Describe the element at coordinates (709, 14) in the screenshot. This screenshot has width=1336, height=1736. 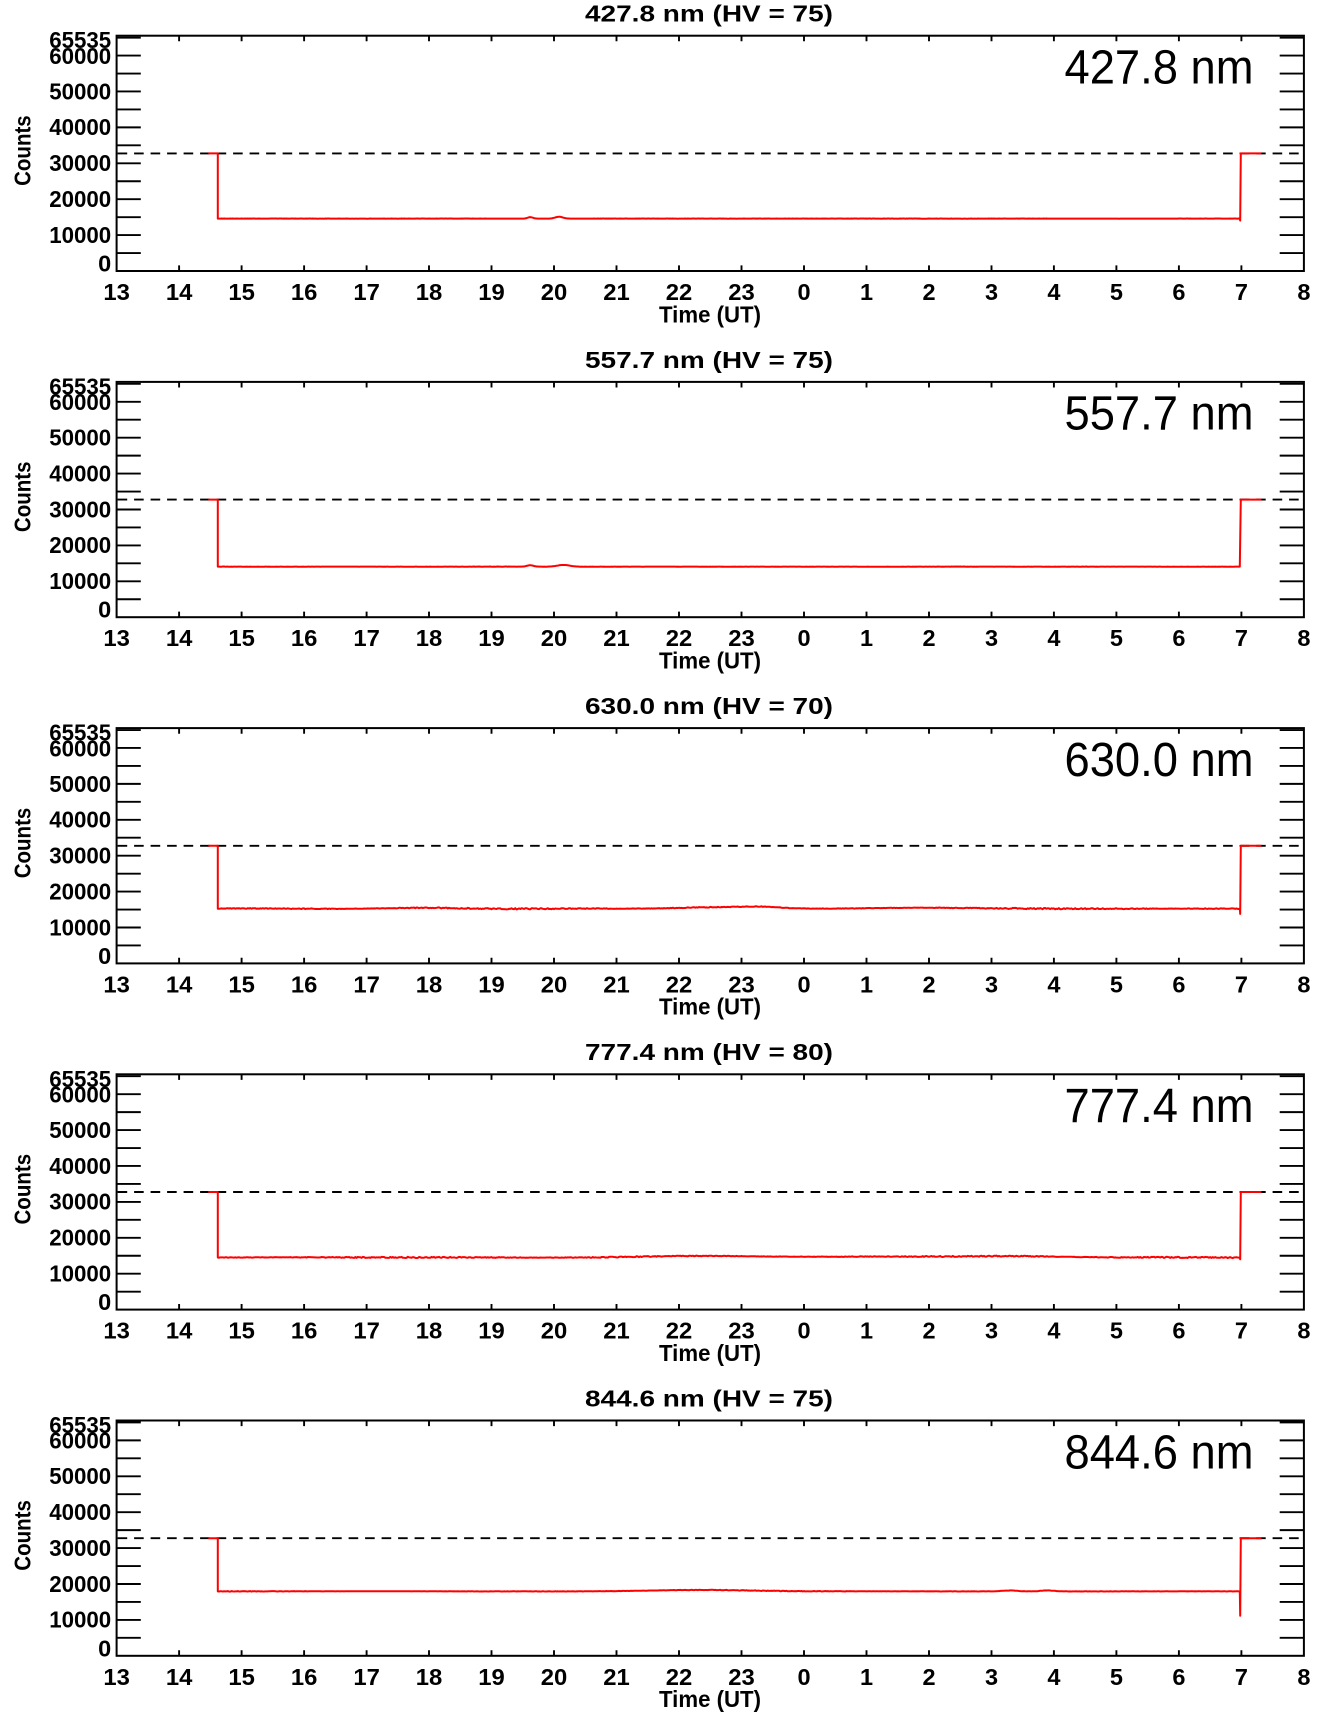
I see `svg-text: 427.8 nm (HV = 75)` at that location.